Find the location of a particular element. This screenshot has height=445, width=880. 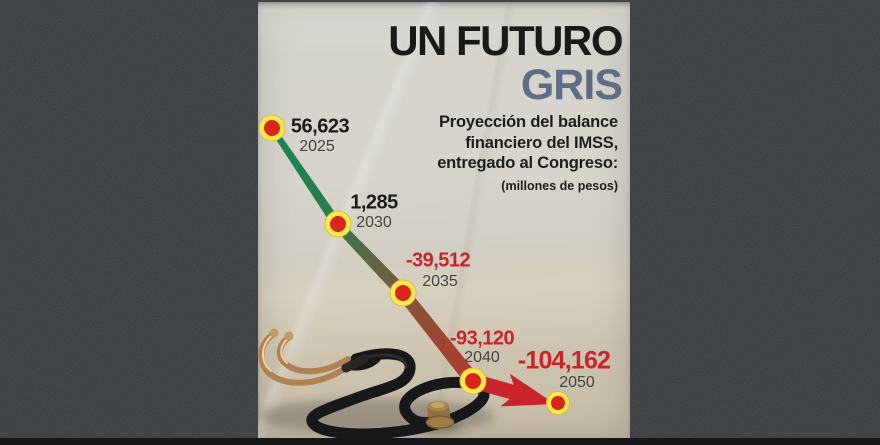

marker-2025 is located at coordinates (272, 128).